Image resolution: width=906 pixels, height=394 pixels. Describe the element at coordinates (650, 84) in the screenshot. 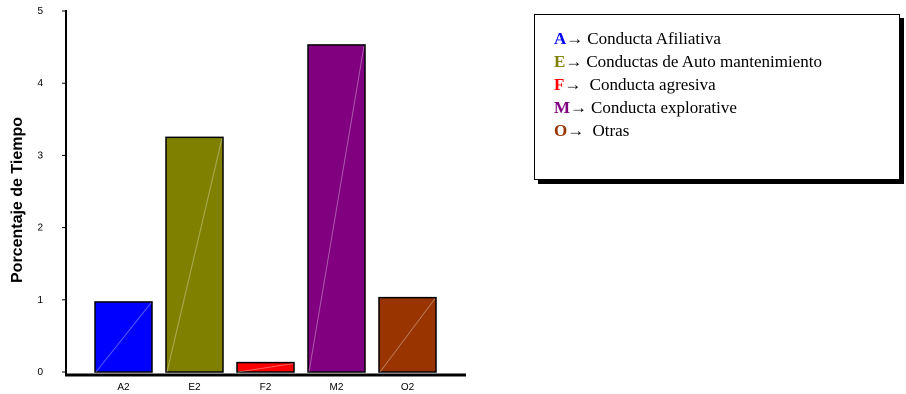

I see `legend-text: Conducta agresiva` at that location.